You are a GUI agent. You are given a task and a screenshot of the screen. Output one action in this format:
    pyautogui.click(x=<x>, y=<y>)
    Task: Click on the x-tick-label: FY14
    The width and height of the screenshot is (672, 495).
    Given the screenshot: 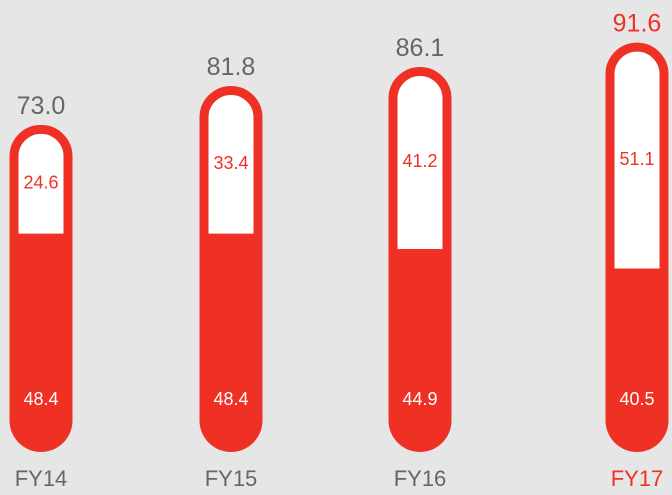 What is the action you would take?
    pyautogui.click(x=41, y=478)
    